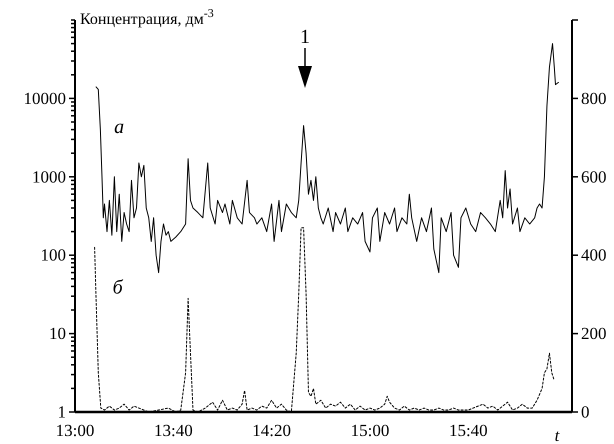  I want to click on series-label: а, so click(119, 127).